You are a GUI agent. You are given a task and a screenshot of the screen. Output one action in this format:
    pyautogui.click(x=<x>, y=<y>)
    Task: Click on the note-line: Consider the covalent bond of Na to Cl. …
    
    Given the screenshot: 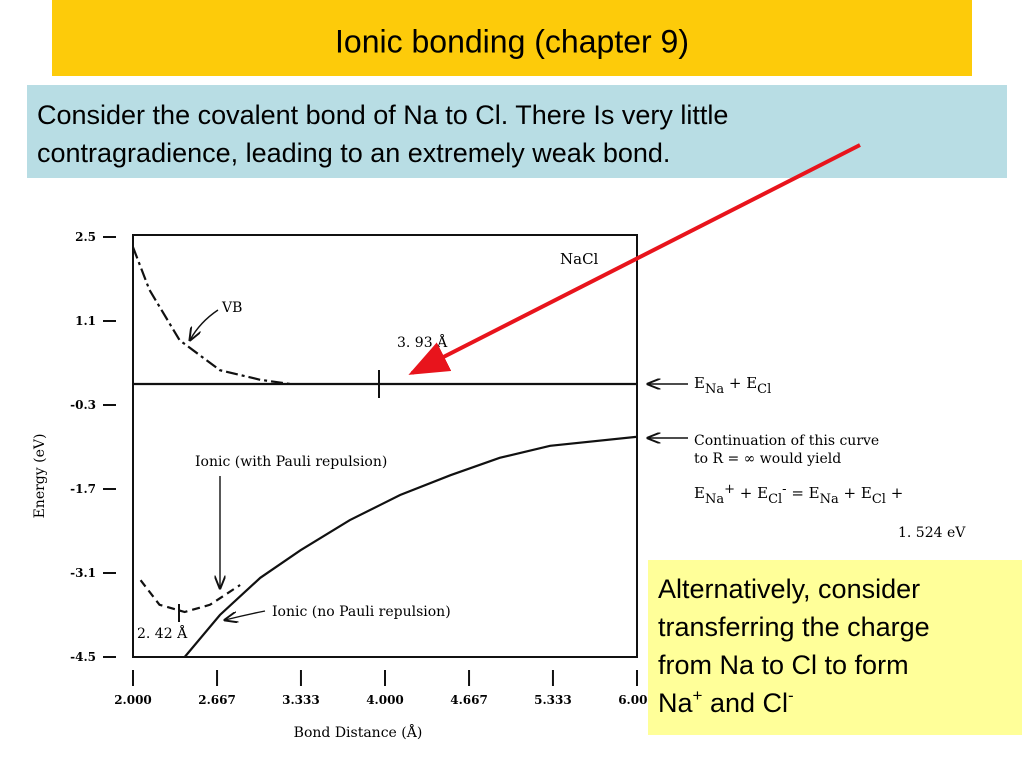 What is the action you would take?
    pyautogui.click(x=382, y=115)
    